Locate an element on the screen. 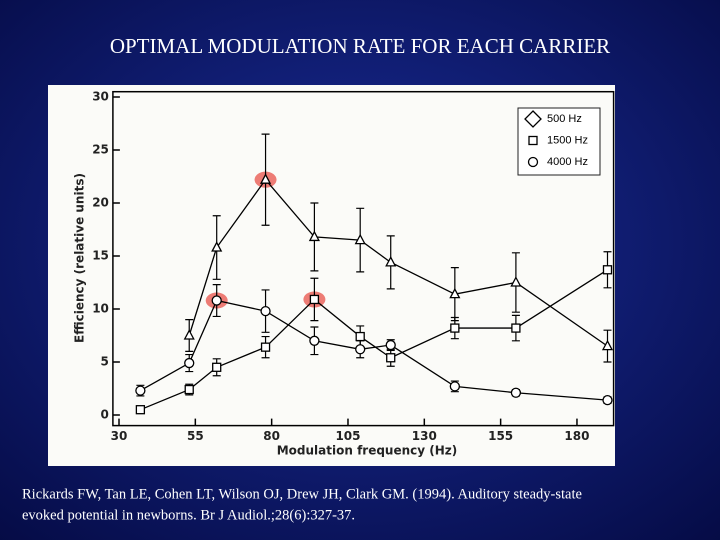  x-tick-label: 105 is located at coordinates (347, 436).